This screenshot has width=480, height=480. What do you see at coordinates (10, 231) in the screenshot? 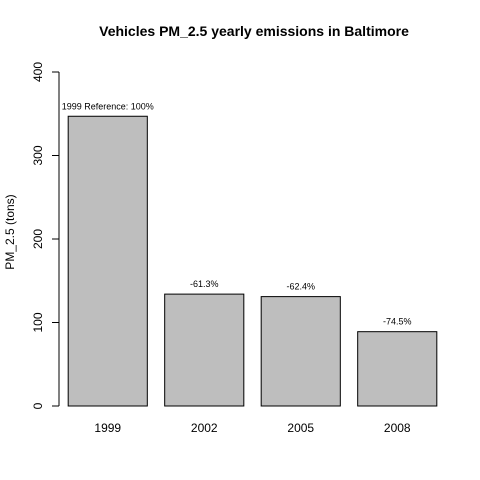
I see `y-axis-label: PM_2.5 (tons)` at bounding box center [10, 231].